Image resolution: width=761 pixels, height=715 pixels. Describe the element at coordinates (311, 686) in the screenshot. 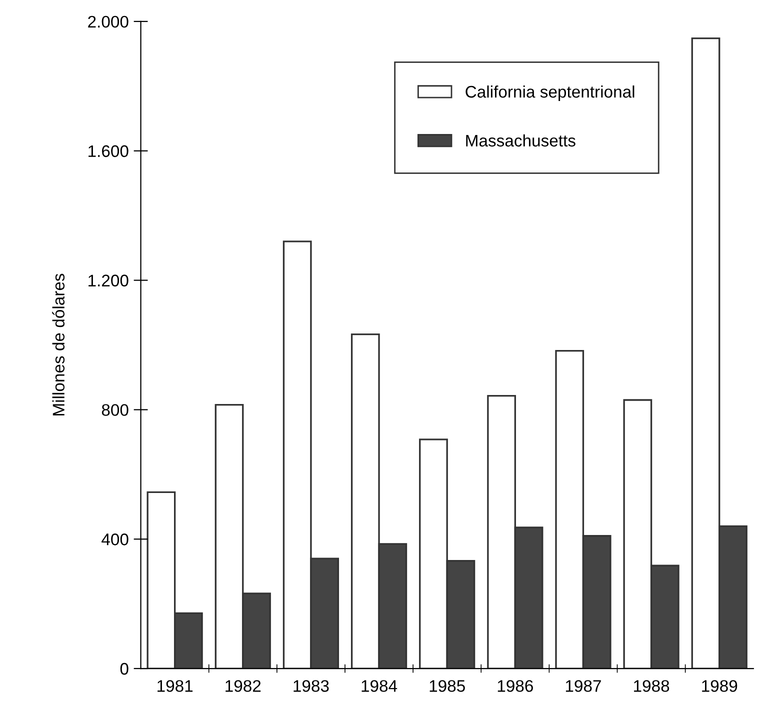

I see `x-tick-label: 1983` at that location.